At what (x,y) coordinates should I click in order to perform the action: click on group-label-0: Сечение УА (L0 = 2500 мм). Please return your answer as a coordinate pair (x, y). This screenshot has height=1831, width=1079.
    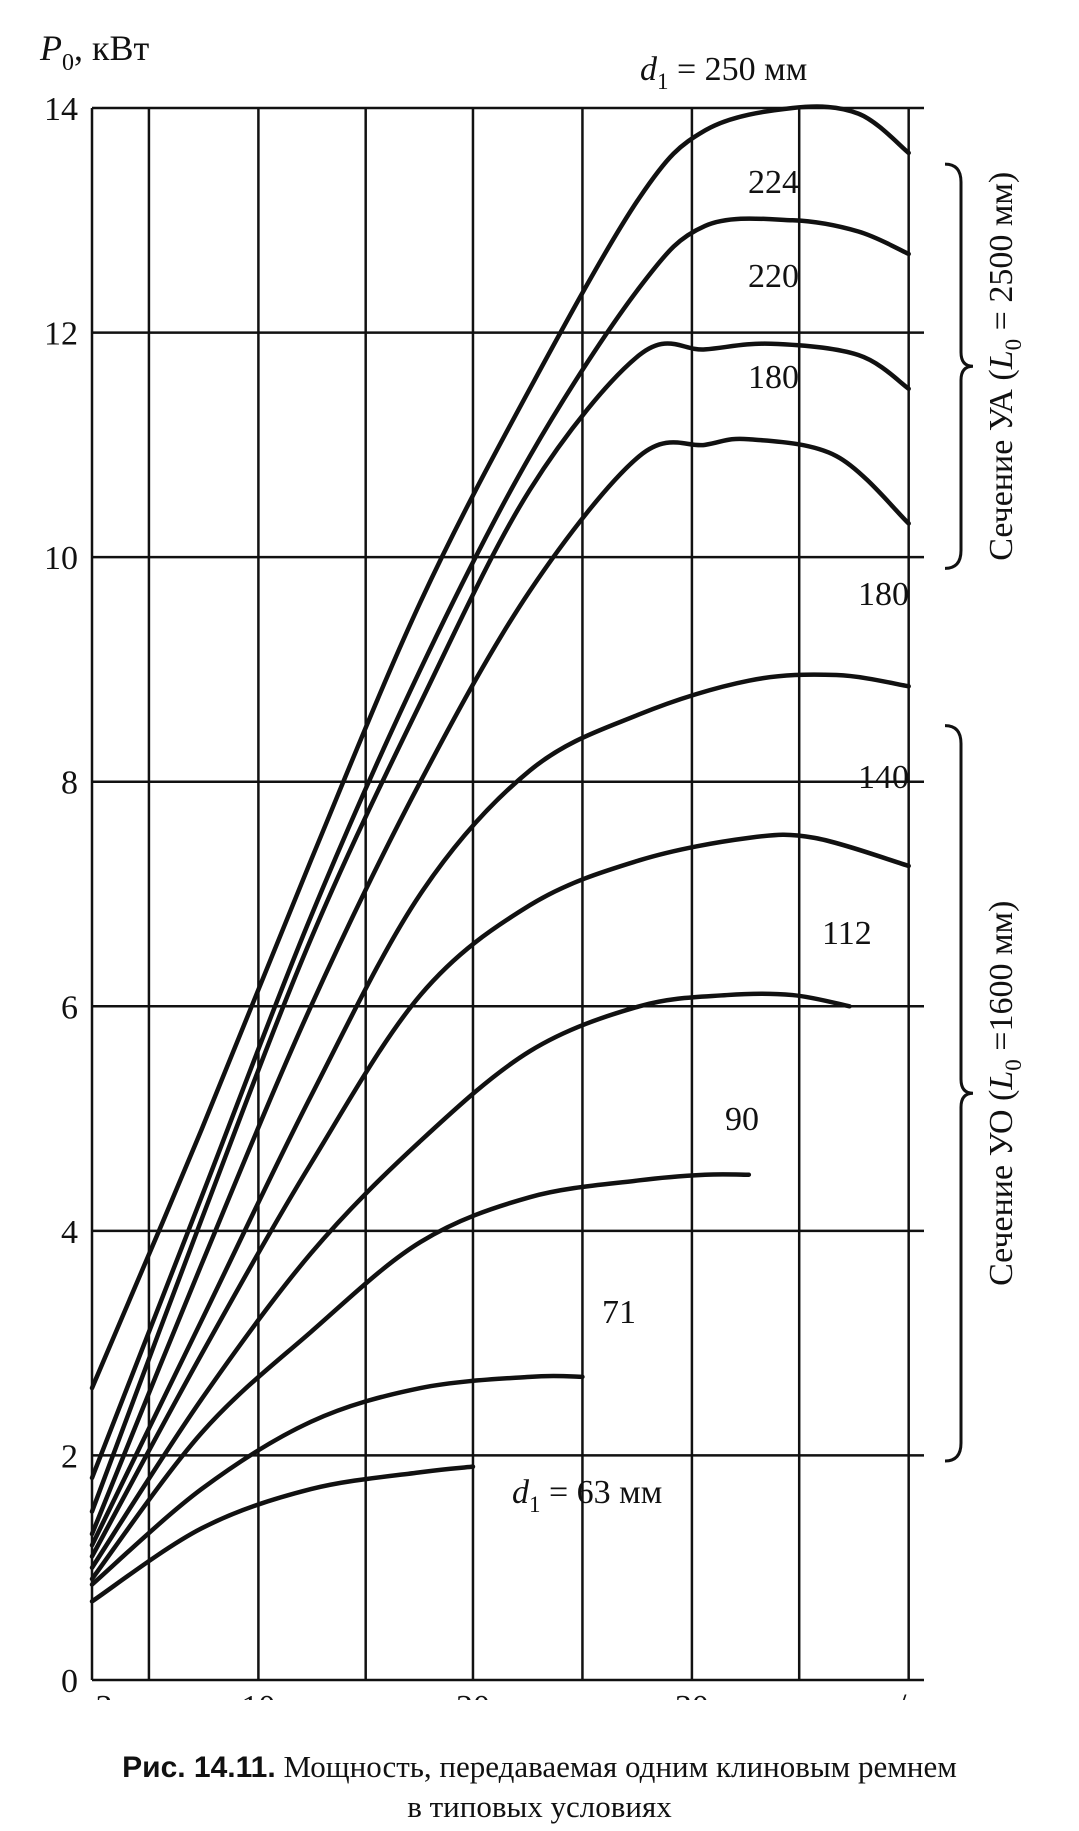
    Looking at the image, I should click on (1004, 366).